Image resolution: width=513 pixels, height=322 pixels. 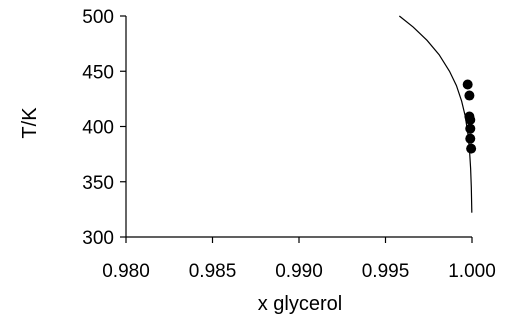 I want to click on data-marks, so click(x=469, y=116).